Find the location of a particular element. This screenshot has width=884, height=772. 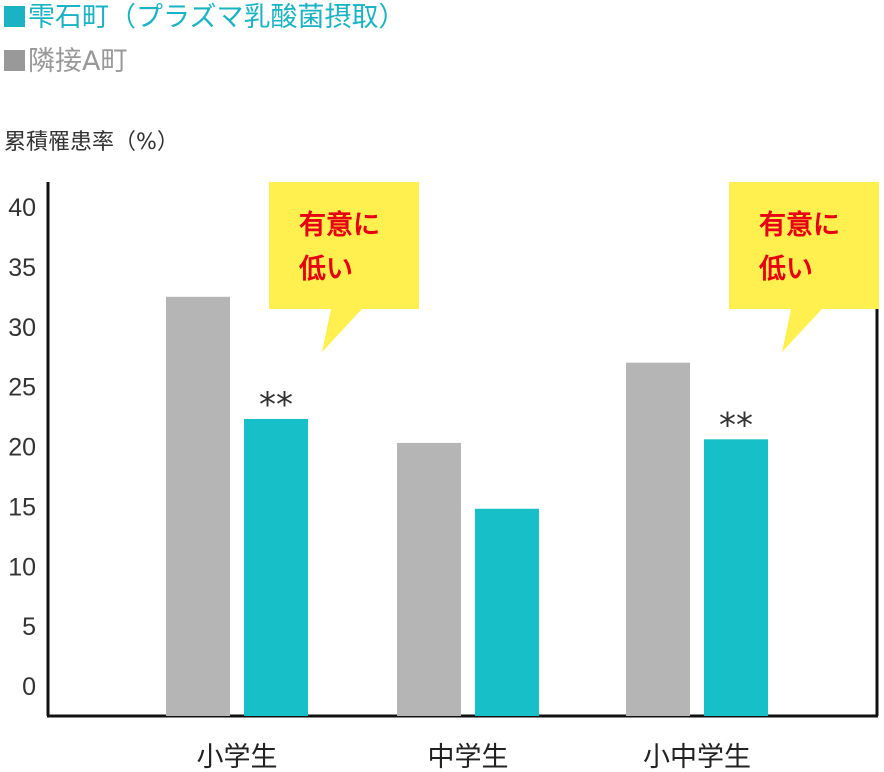

legend-swatch-shizukuishi is located at coordinates (14, 16).